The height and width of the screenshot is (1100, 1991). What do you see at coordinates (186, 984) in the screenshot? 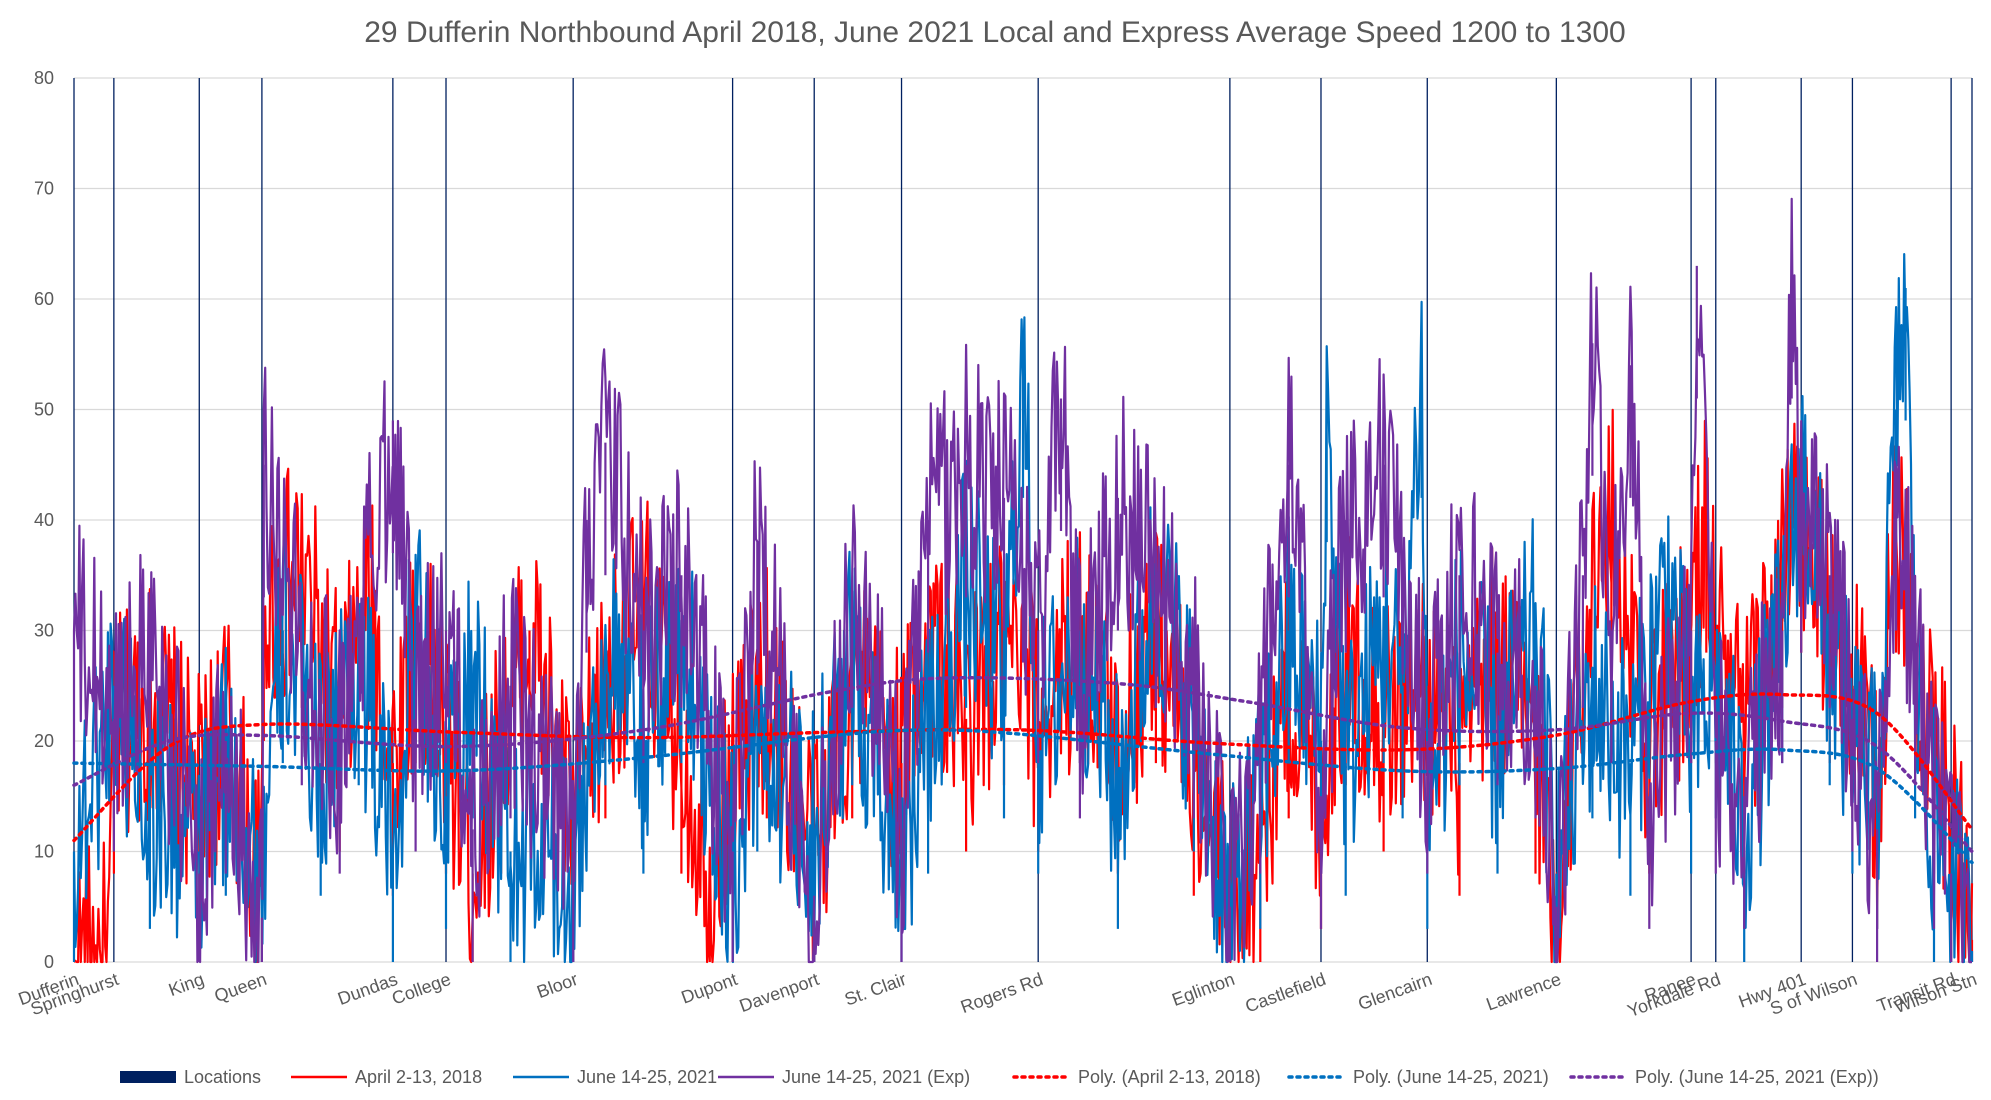
I see `location-label: King` at bounding box center [186, 984].